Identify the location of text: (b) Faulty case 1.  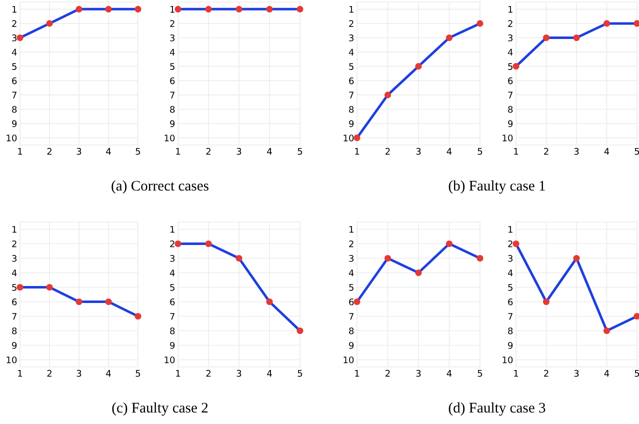
(496, 187).